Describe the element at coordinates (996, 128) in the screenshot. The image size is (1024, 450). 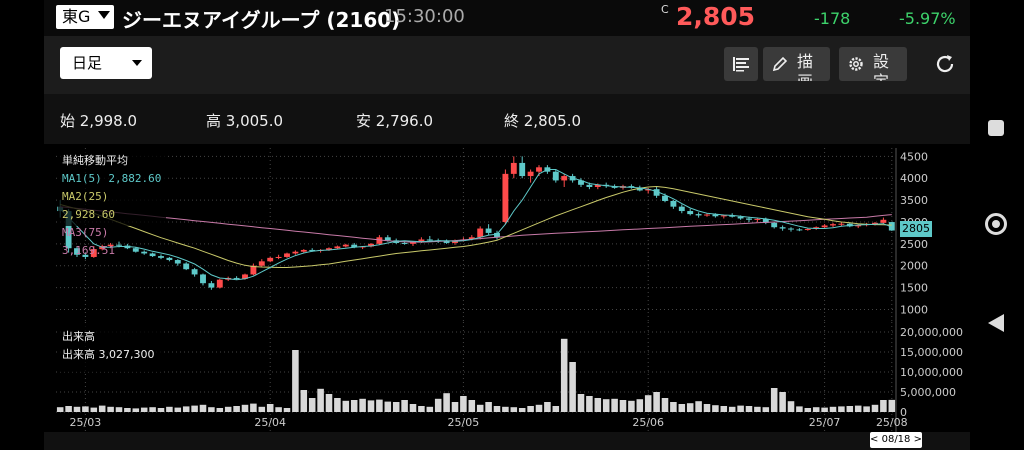
I see `recent-apps-button` at that location.